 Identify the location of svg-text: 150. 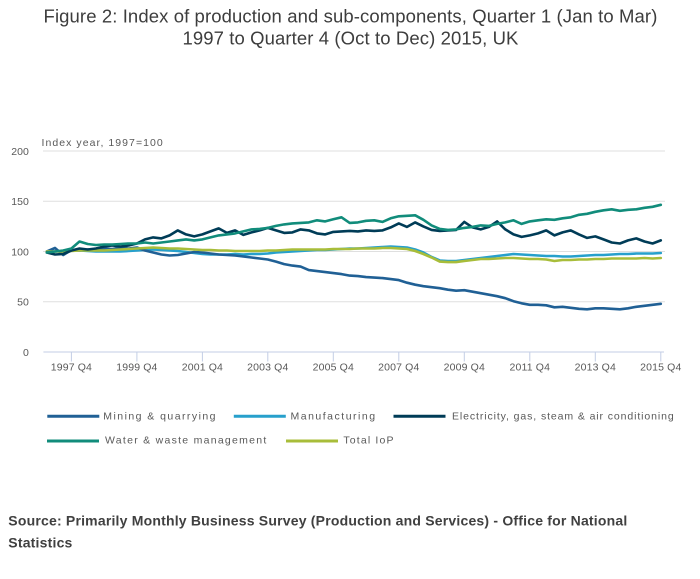
(20, 202).